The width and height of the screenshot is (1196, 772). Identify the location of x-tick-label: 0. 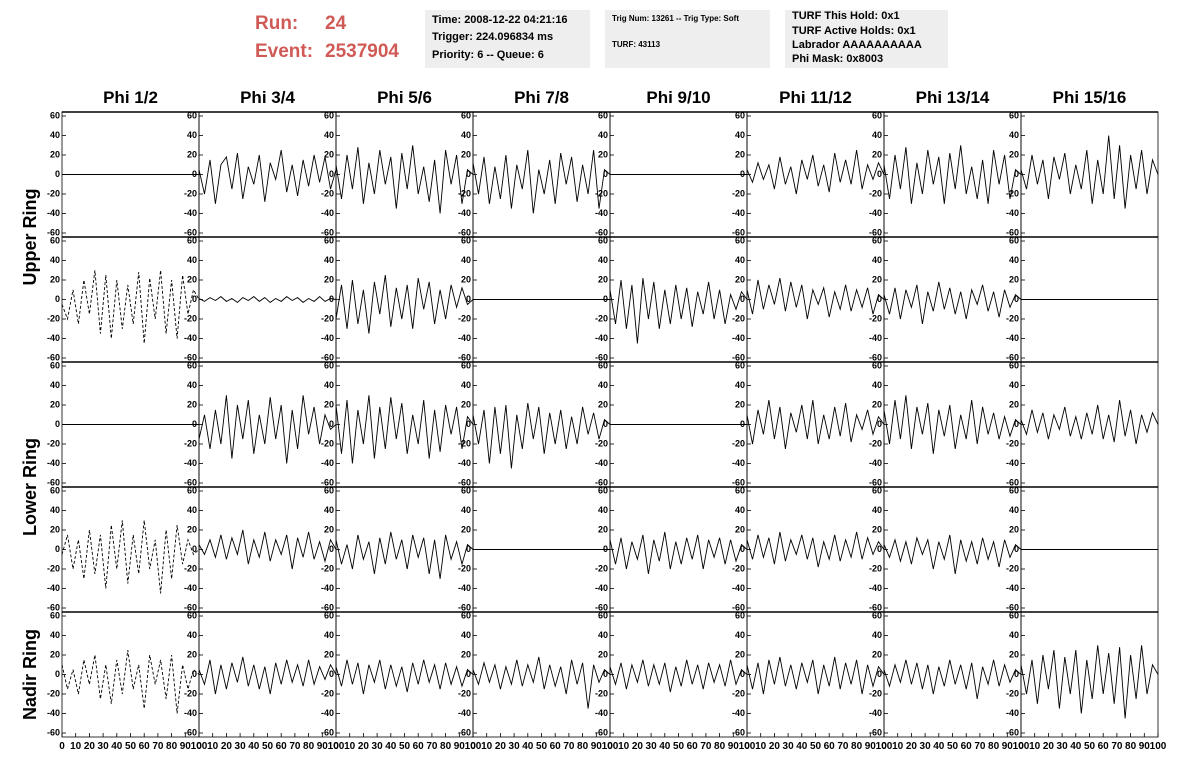
(884, 746).